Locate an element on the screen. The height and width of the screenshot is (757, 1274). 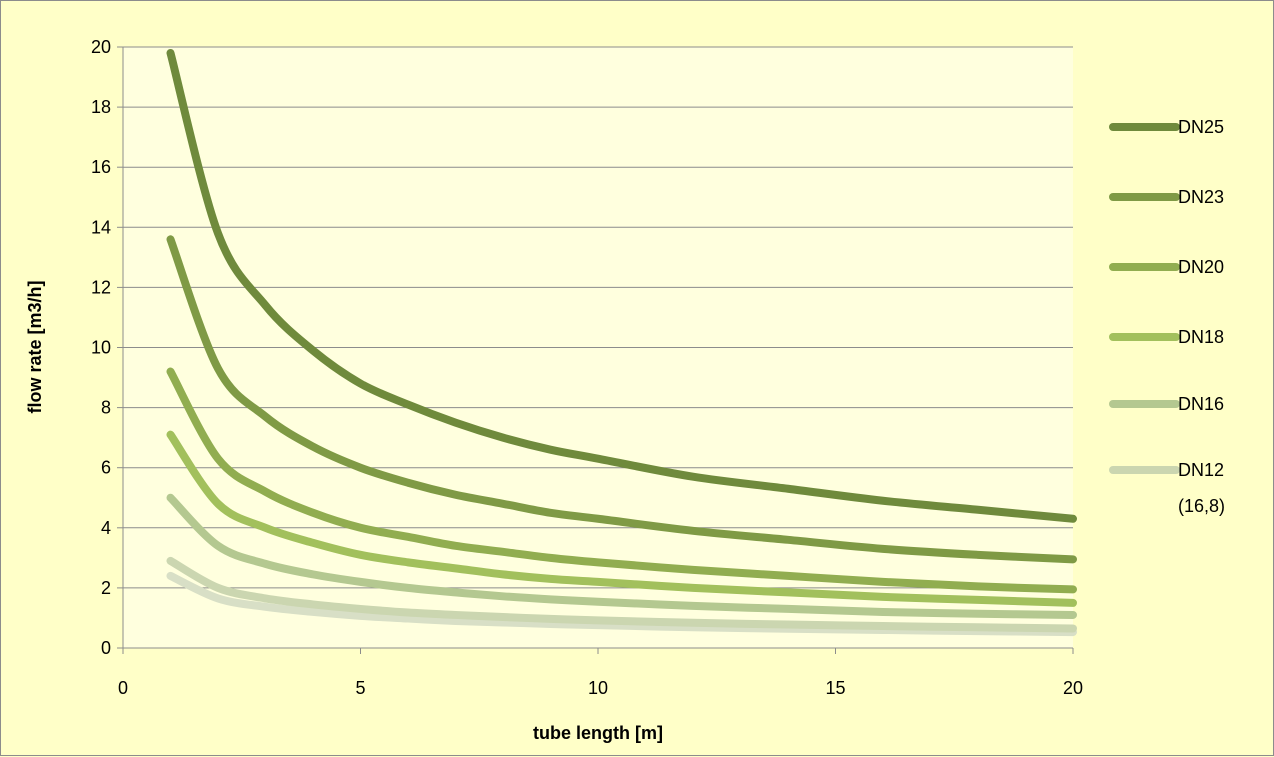
y-tick-label: 0 is located at coordinates (106, 648).